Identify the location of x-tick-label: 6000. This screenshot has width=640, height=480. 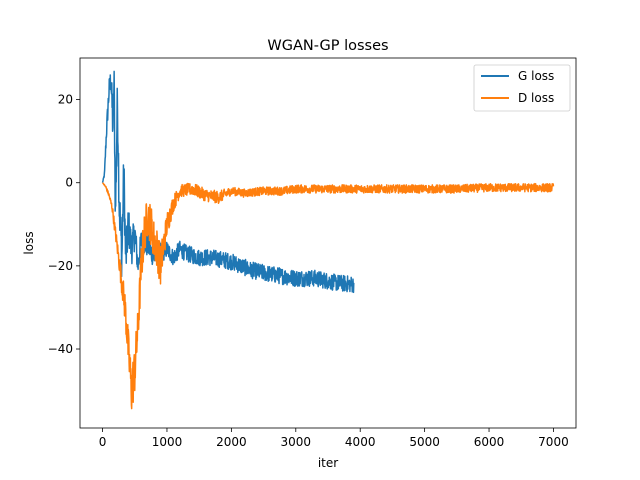
(489, 442).